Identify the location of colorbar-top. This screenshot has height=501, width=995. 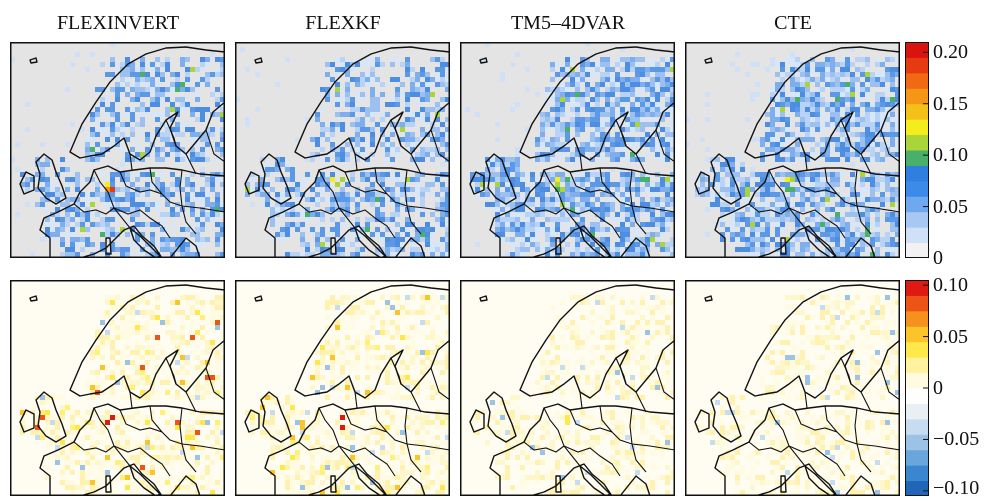
(917, 150).